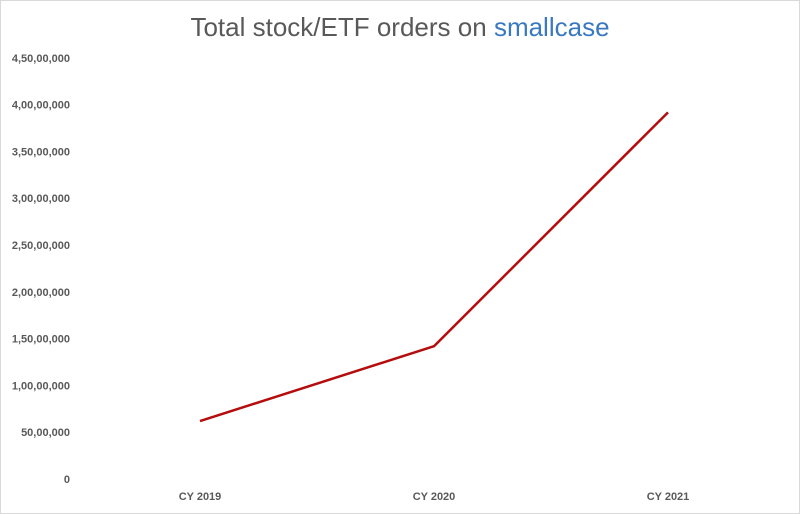 Image resolution: width=800 pixels, height=514 pixels. I want to click on title-main: Total stock/ETF orders on, so click(338, 27).